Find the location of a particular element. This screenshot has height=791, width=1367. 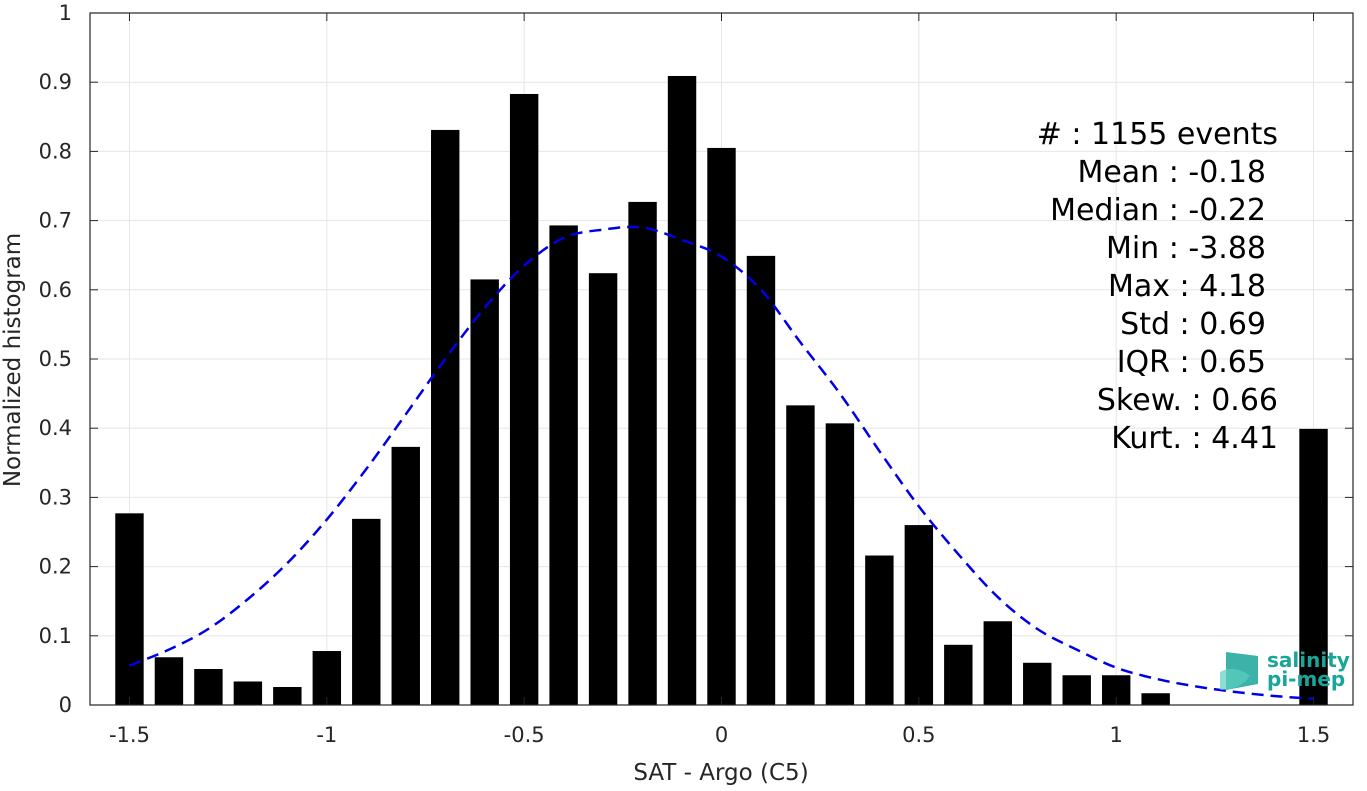

logo-text-line2: pi-mep is located at coordinates (1306, 679).